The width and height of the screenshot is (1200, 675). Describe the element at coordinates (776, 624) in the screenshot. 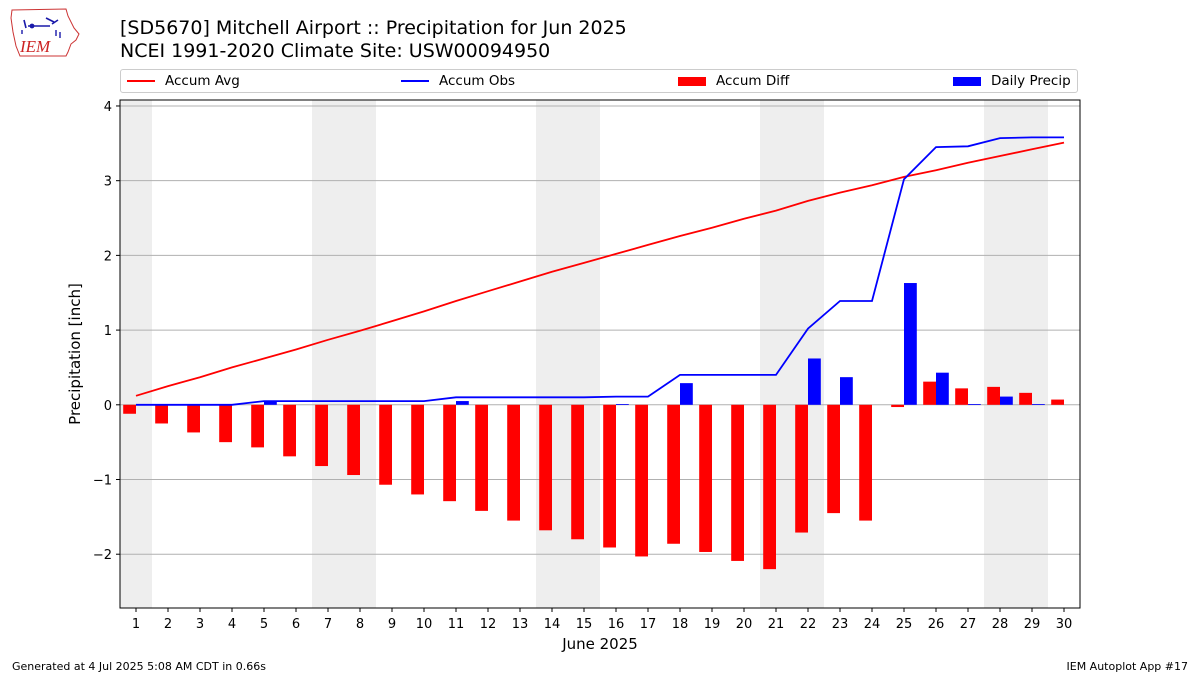

I see `x-tick-label: 21` at that location.